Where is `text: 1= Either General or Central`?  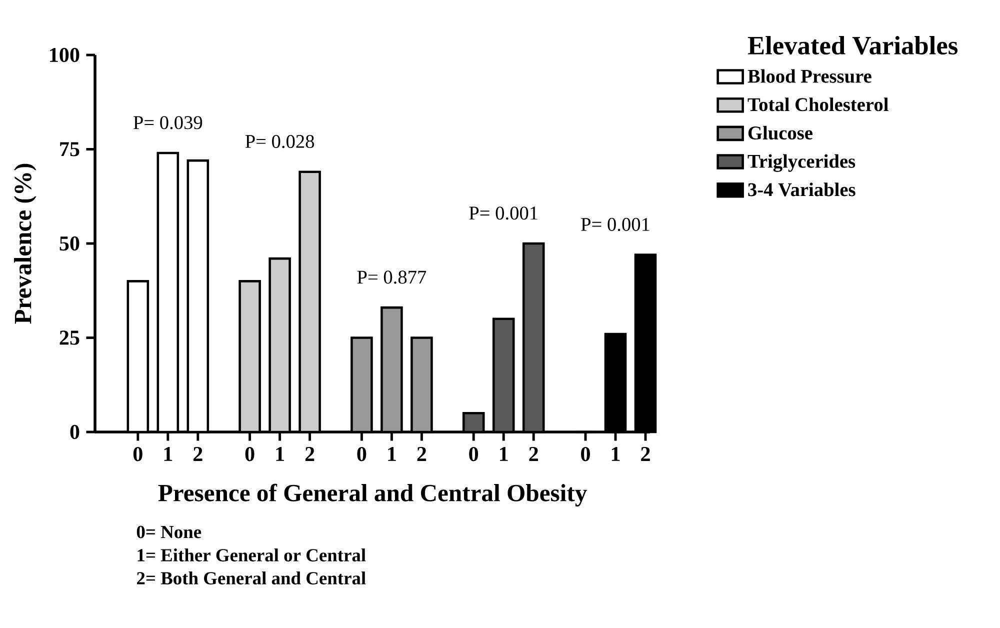 text: 1= Either General or Central is located at coordinates (252, 555).